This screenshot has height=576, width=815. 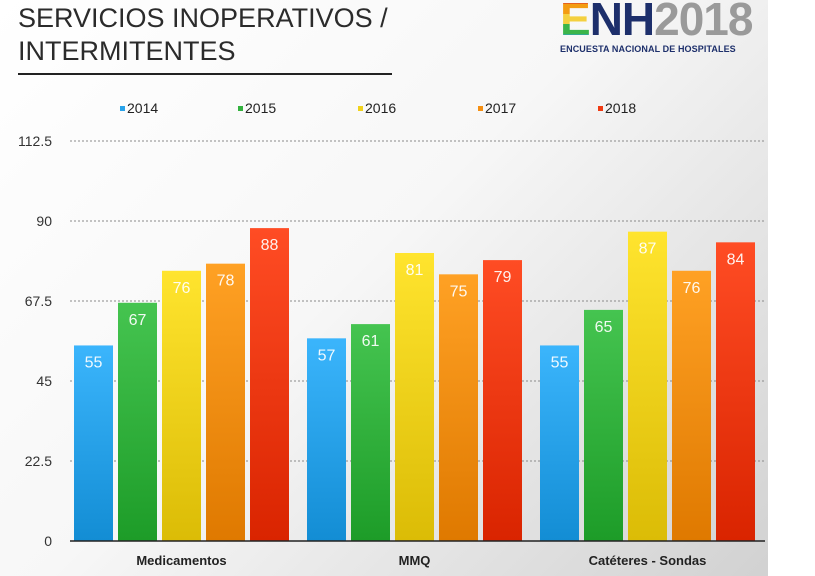 What do you see at coordinates (621, 108) in the screenshot?
I see `legend-label: 2018` at bounding box center [621, 108].